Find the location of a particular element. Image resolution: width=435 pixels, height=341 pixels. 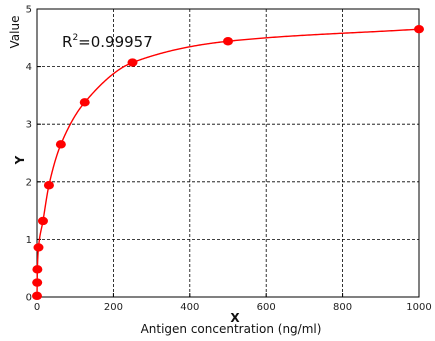

y-tick-label: 2 is located at coordinates (29, 182).